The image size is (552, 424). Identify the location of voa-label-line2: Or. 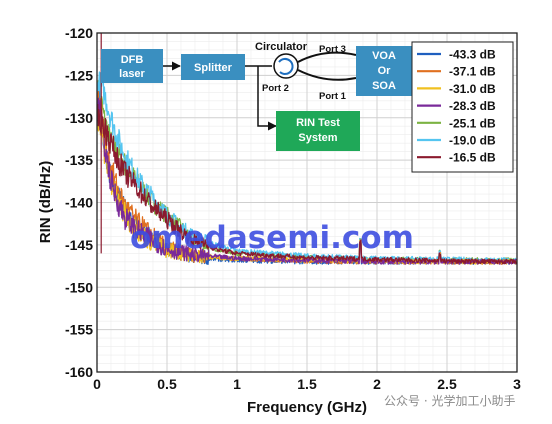
(385, 71).